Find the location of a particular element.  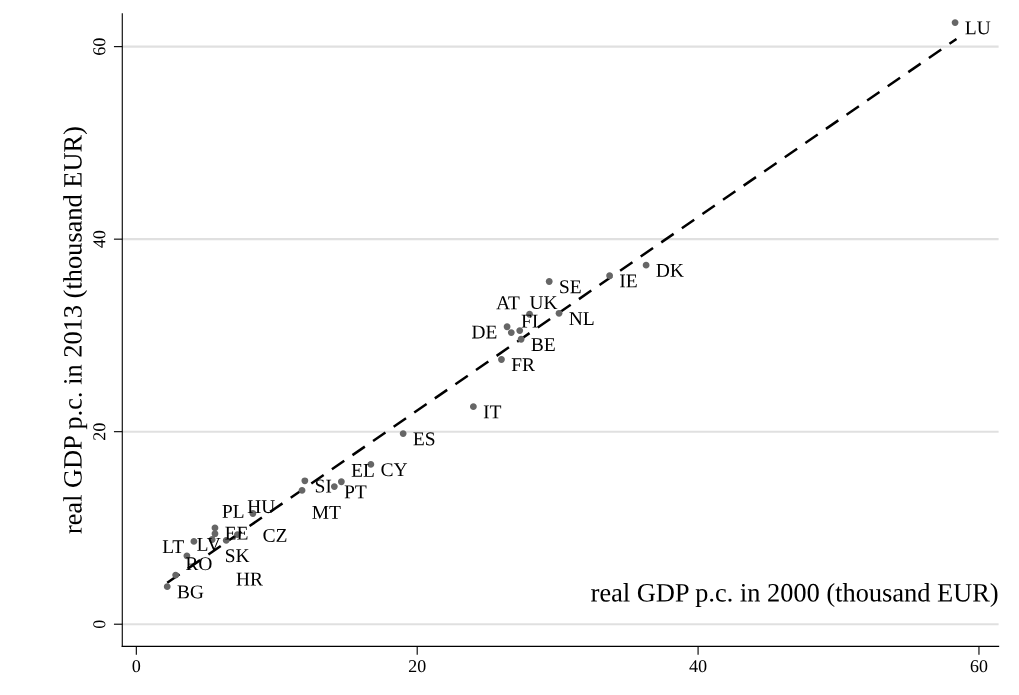

annotation: IT is located at coordinates (492, 412).